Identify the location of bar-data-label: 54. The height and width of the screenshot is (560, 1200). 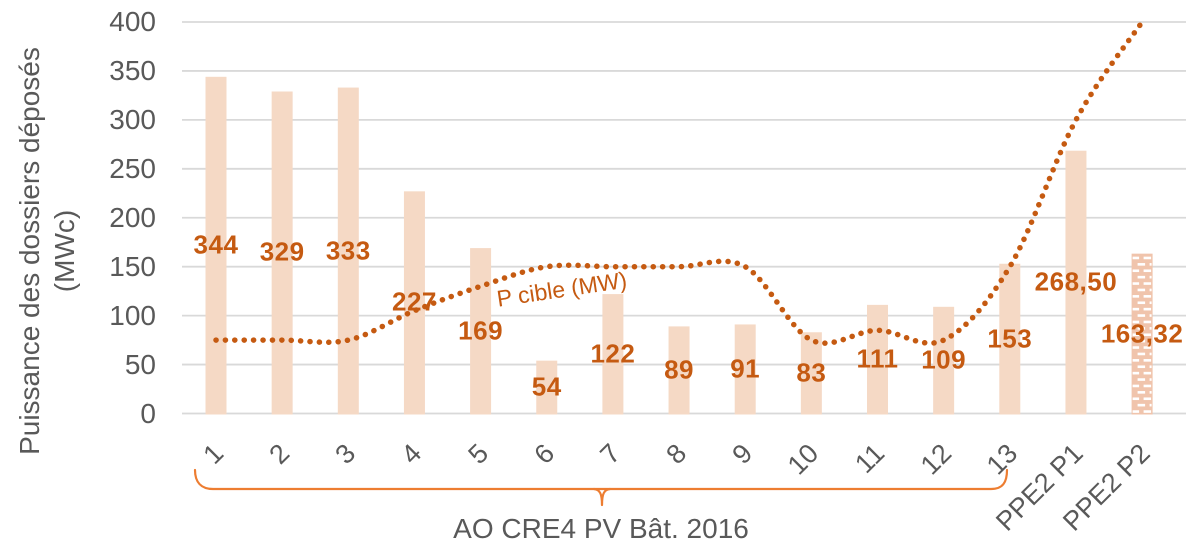
(546, 386).